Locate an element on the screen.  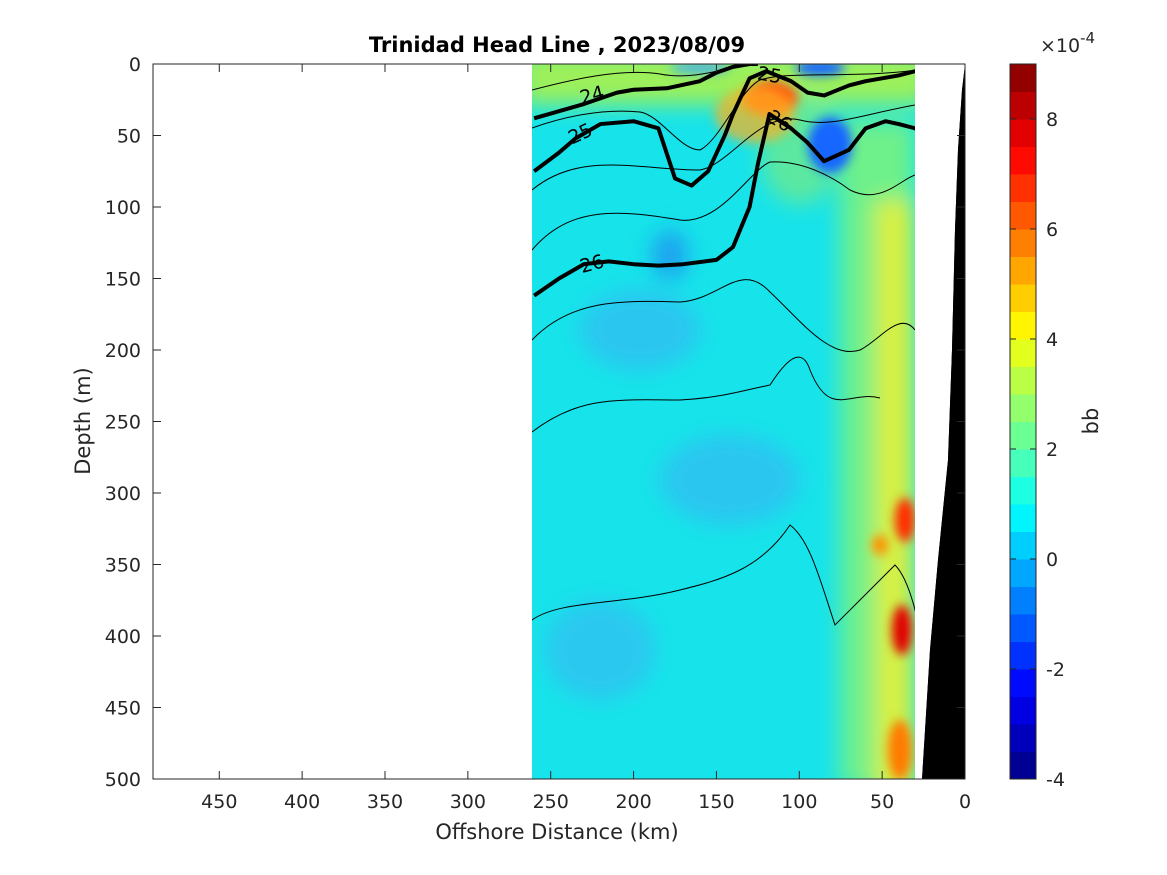
x-tick-label: 250 is located at coordinates (551, 802).